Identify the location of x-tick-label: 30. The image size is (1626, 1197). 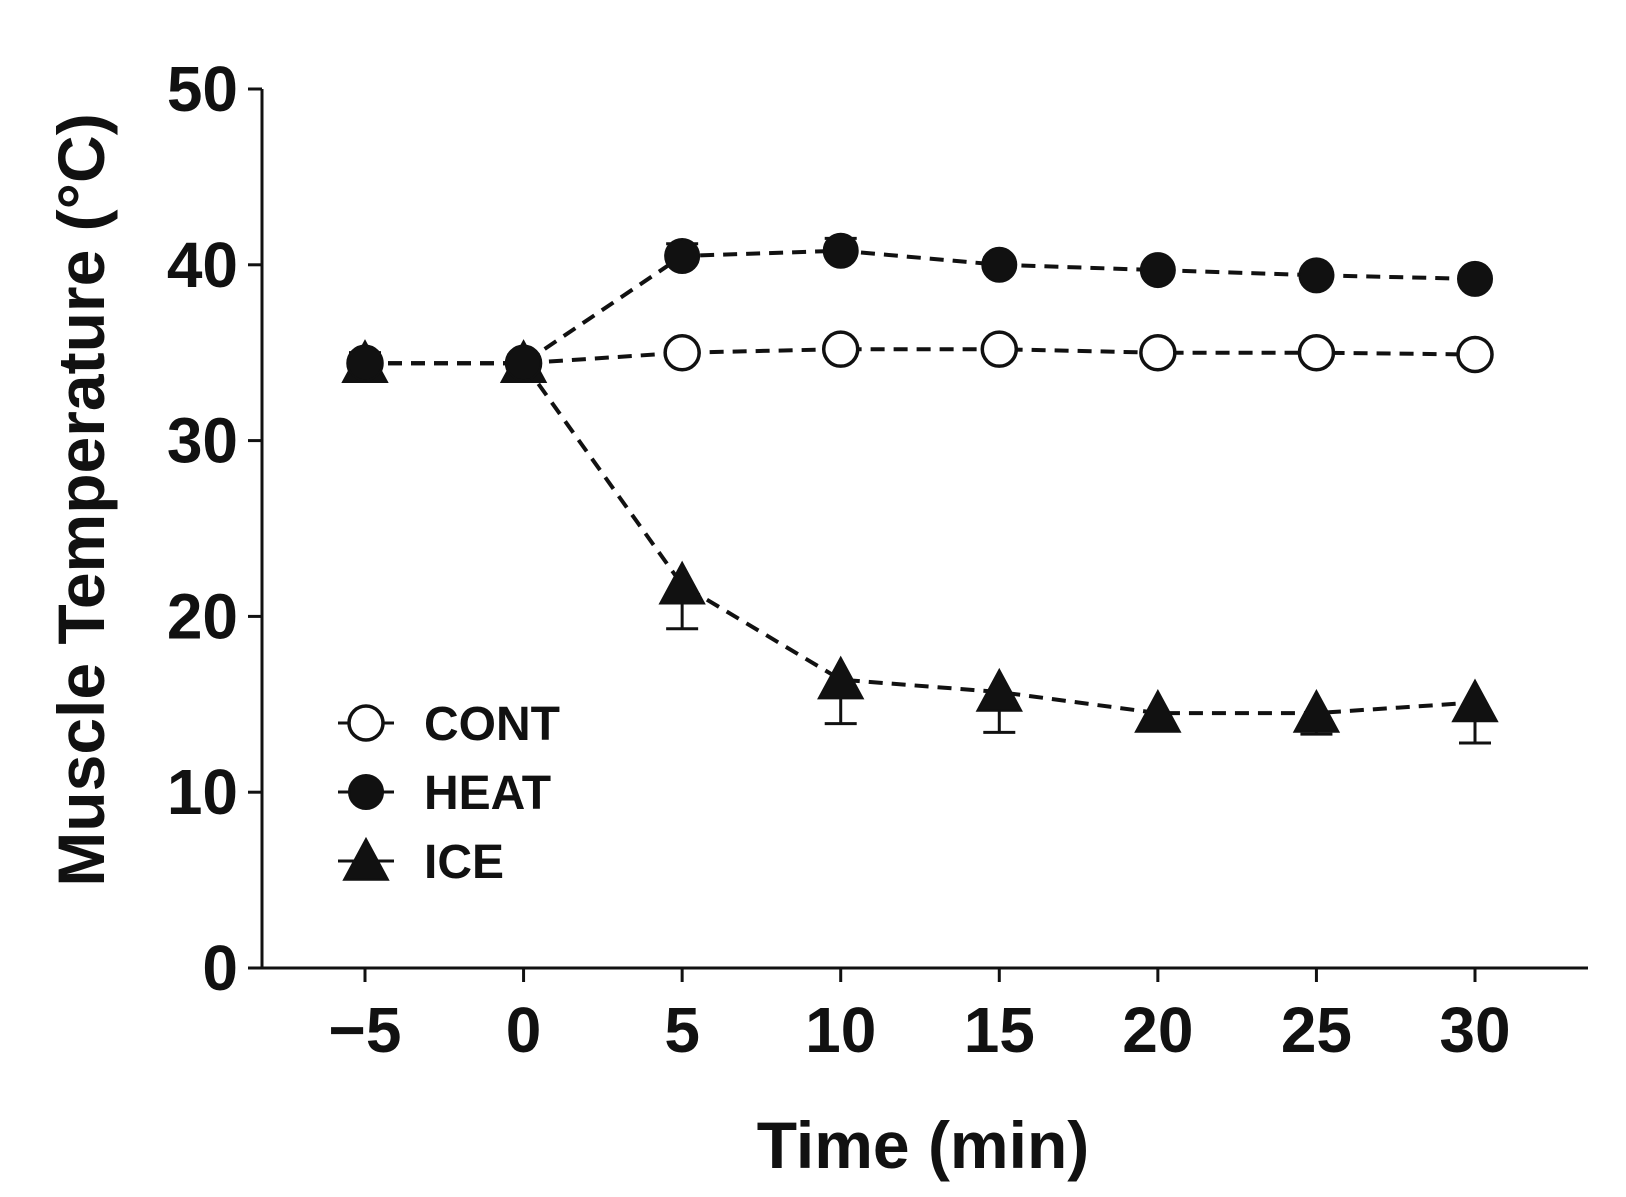
(1474, 1030).